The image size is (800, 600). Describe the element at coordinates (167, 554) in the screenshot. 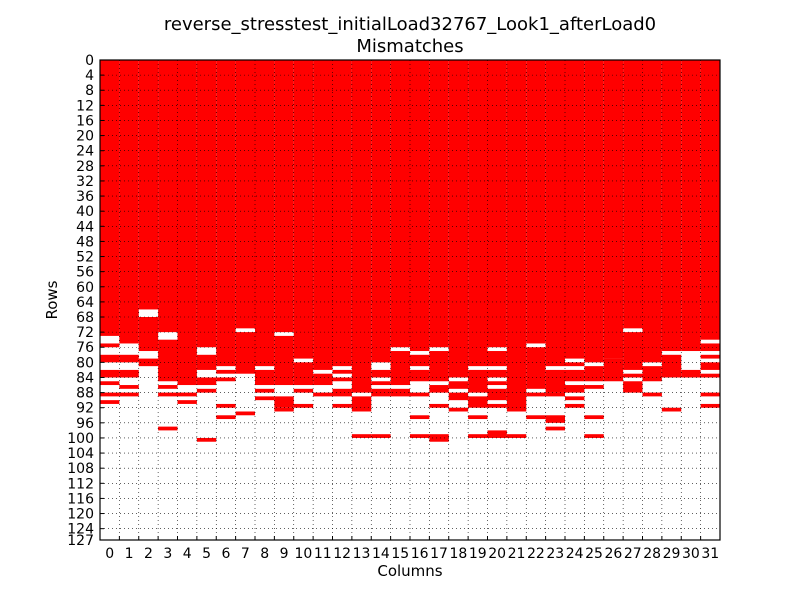

I see `x-tick-label-3: 3` at that location.